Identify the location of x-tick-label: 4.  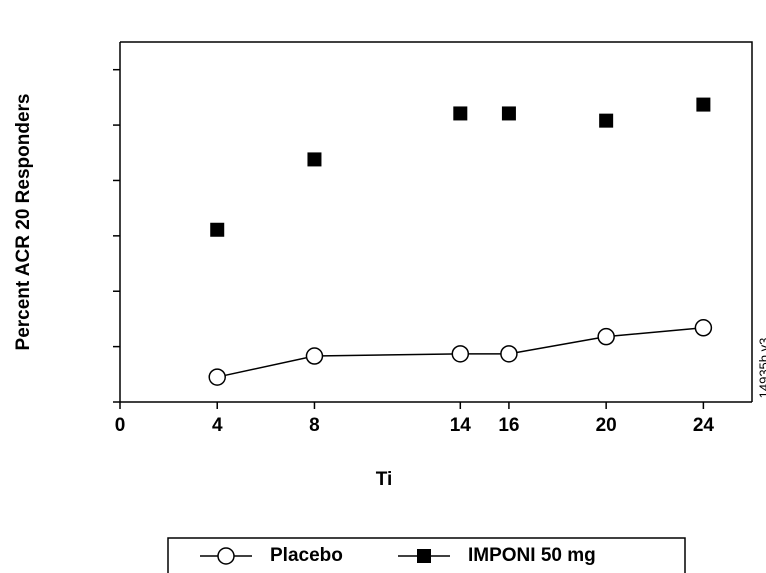
(217, 425).